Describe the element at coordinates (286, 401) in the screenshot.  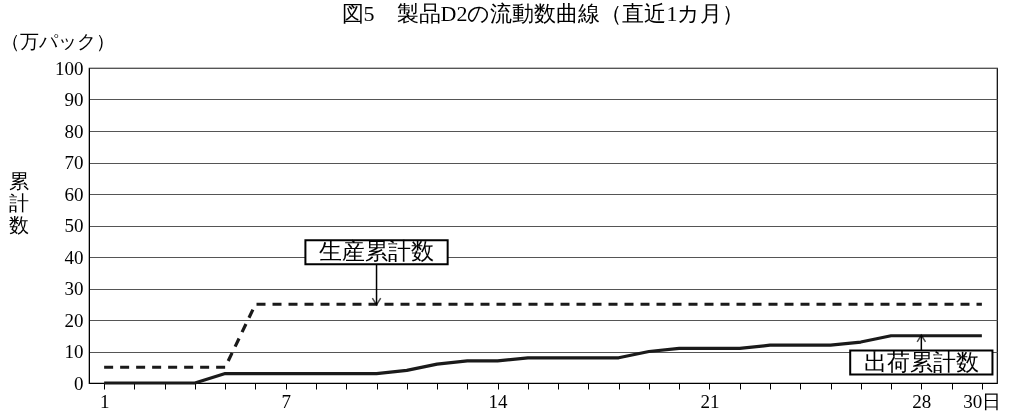
I see `x-tick-label: 7` at that location.